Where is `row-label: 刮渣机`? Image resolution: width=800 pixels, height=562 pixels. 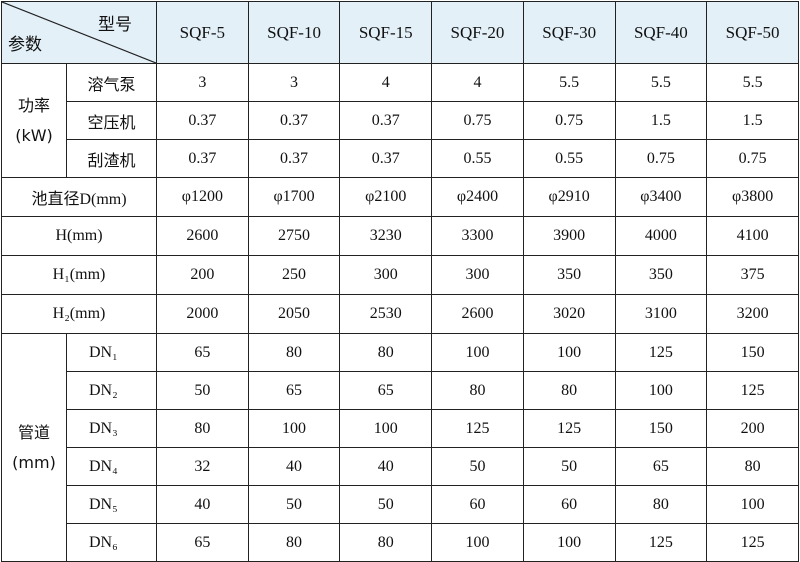
row-label: 刮渣机 is located at coordinates (111, 158).